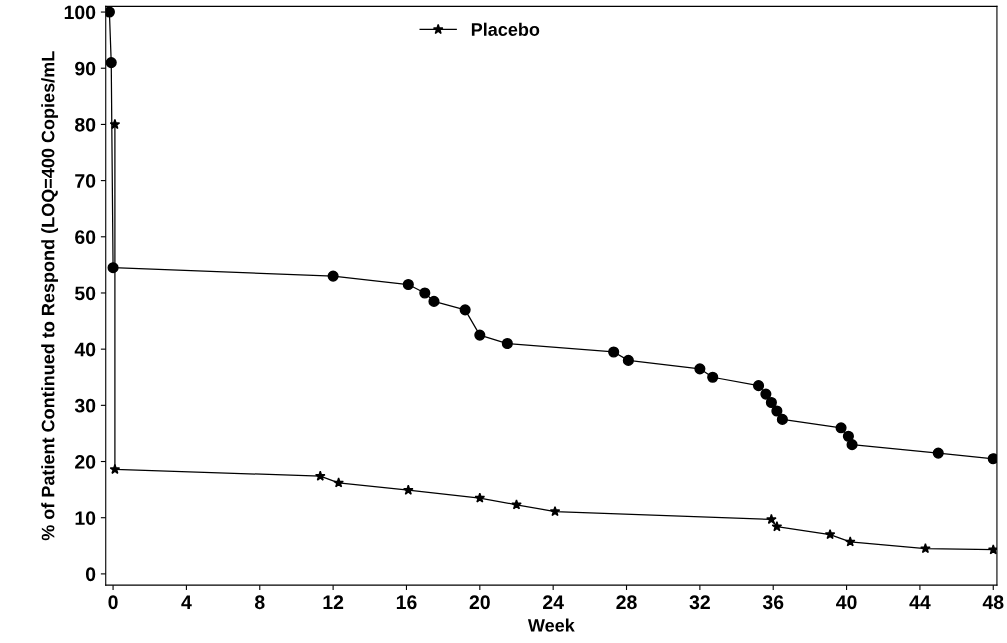 Image resolution: width=1007 pixels, height=643 pixels. I want to click on x-tick-label: 16, so click(406, 602).